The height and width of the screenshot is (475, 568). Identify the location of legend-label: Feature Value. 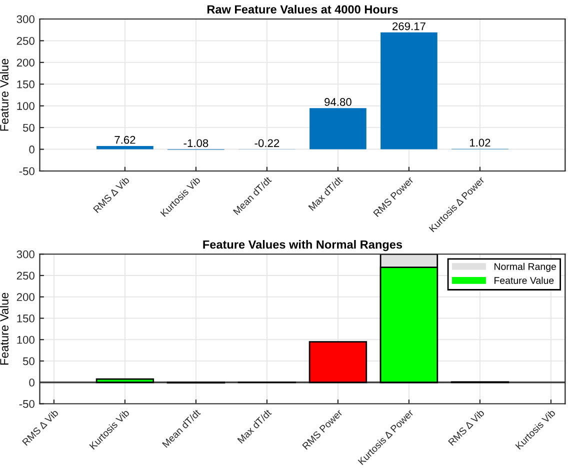
(524, 280).